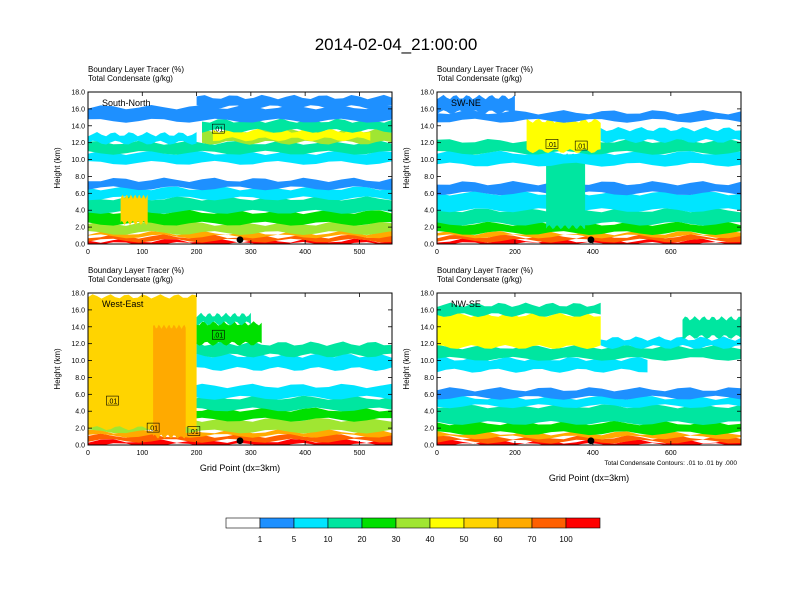  I want to click on legend-label: 70, so click(532, 539).